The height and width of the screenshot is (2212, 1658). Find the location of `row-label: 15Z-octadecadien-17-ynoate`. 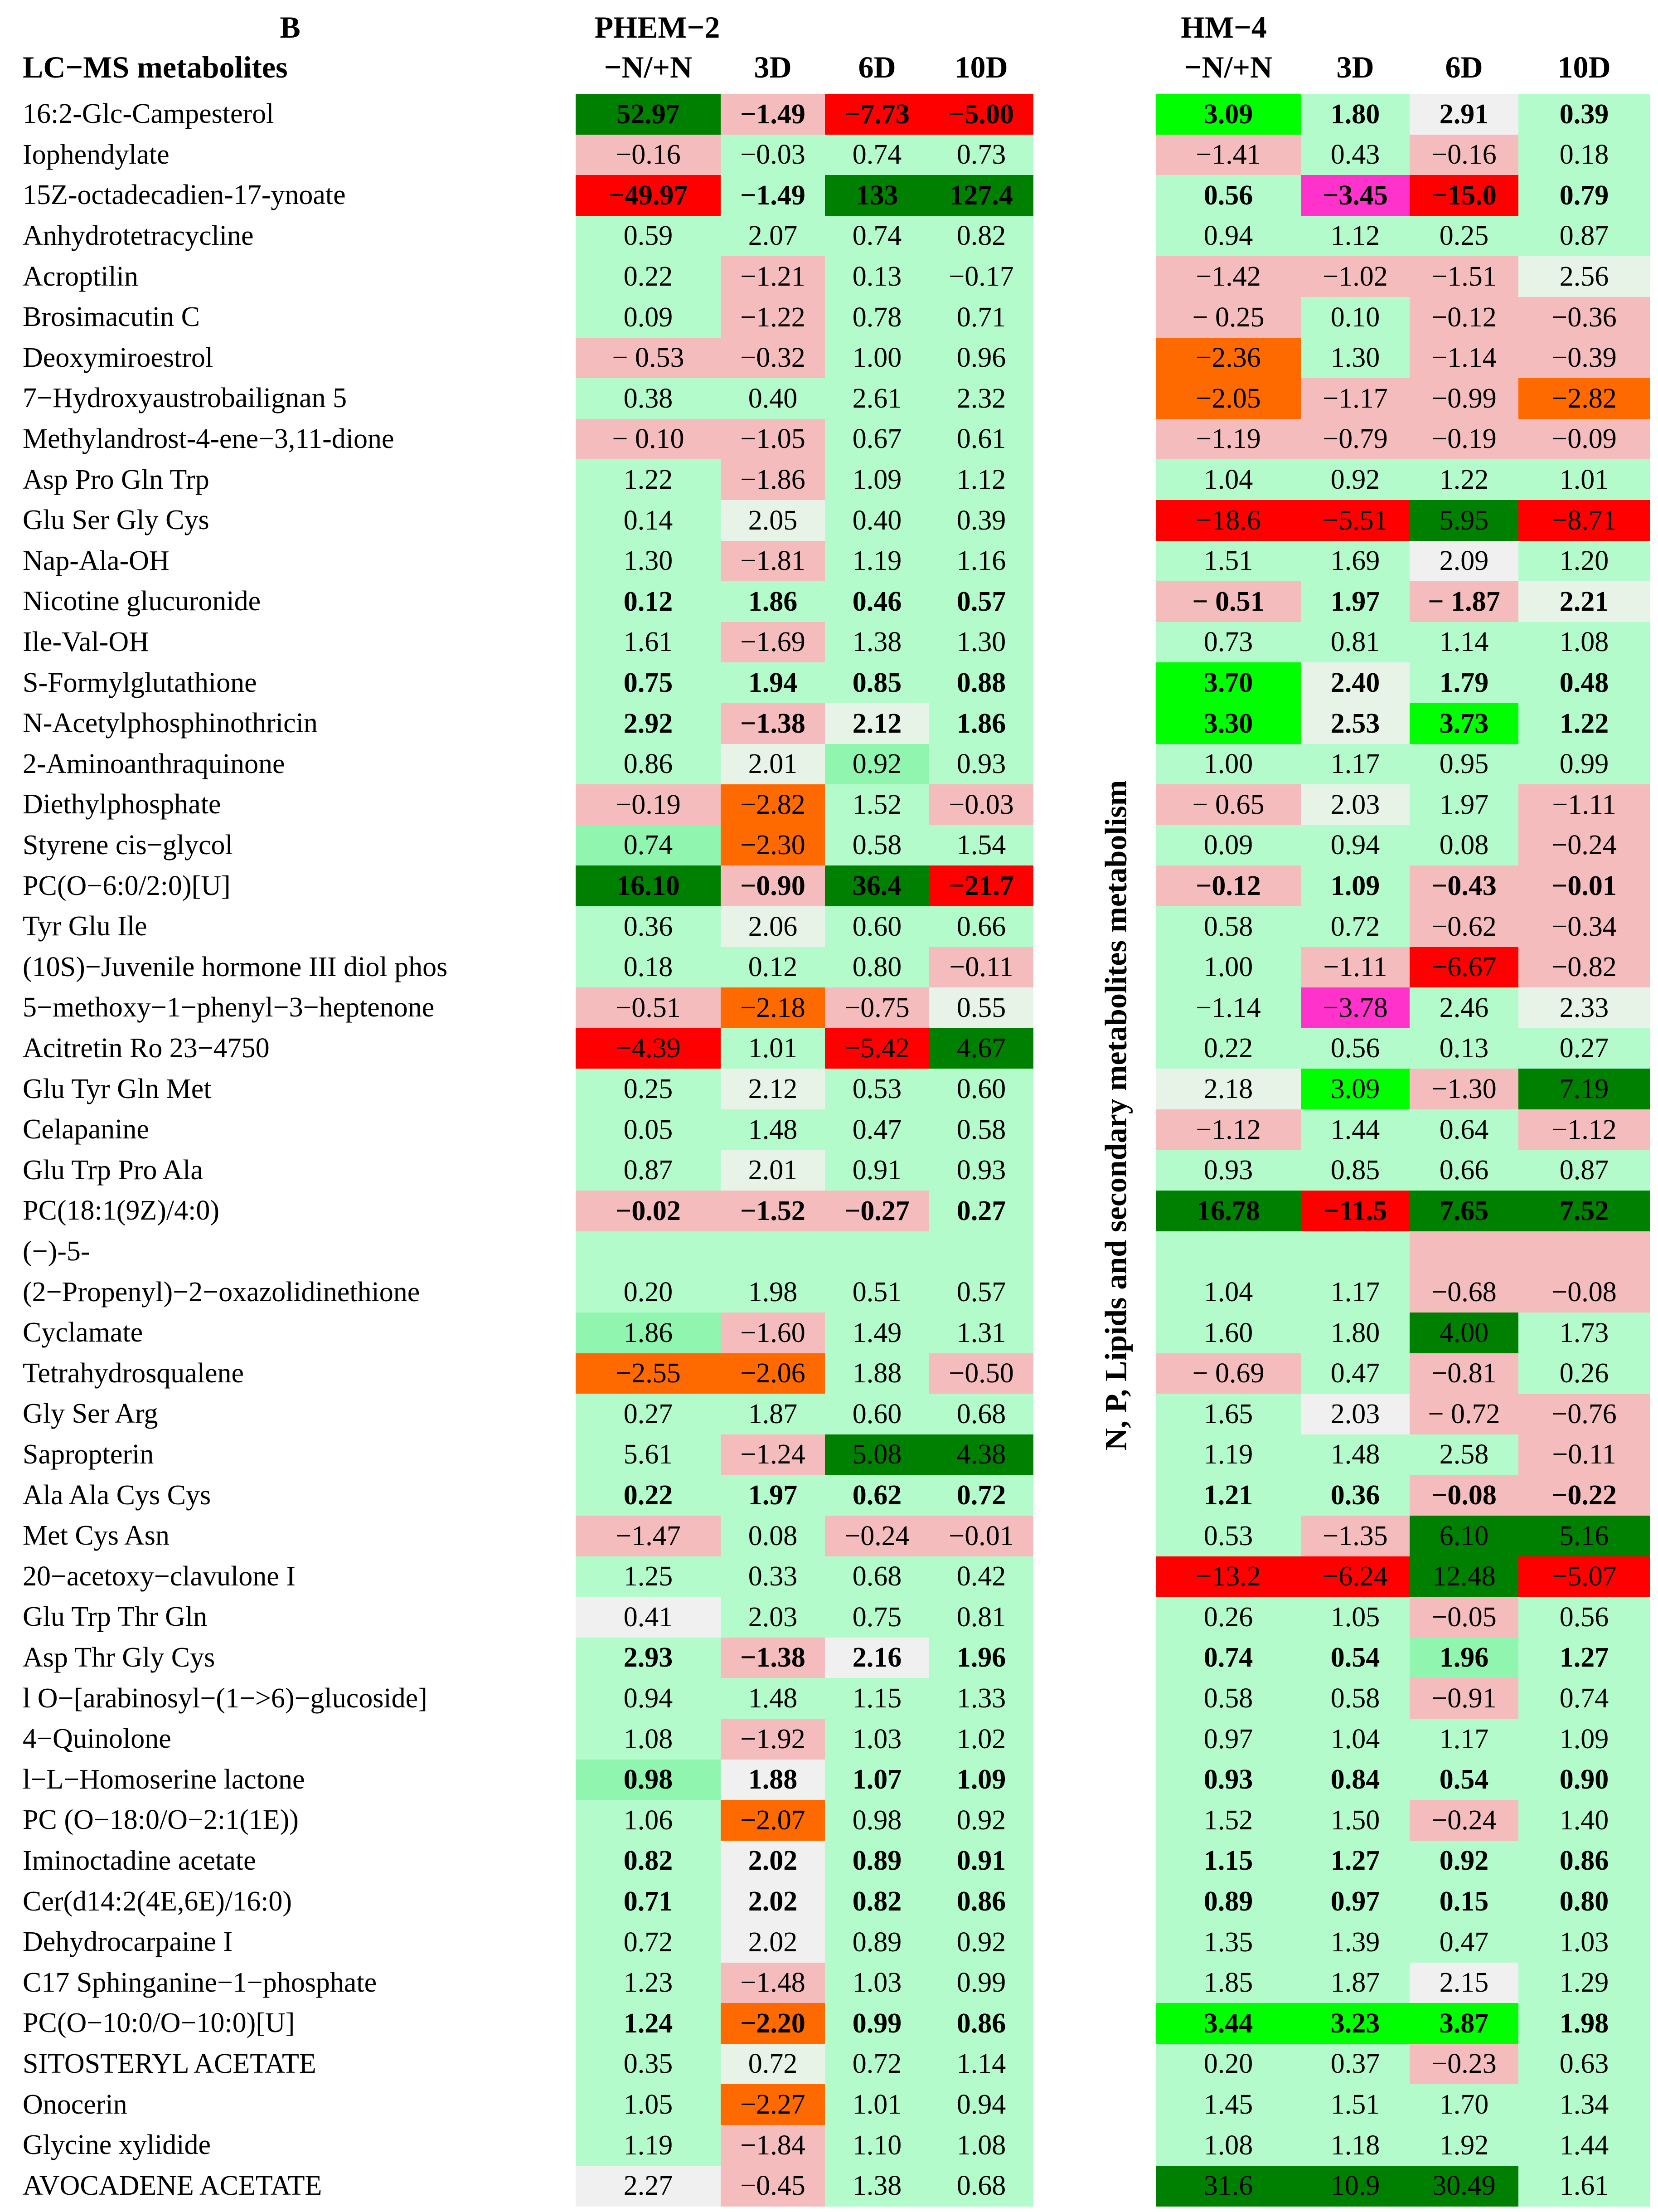

row-label: 15Z-octadecadien-17-ynoate is located at coordinates (184, 196).